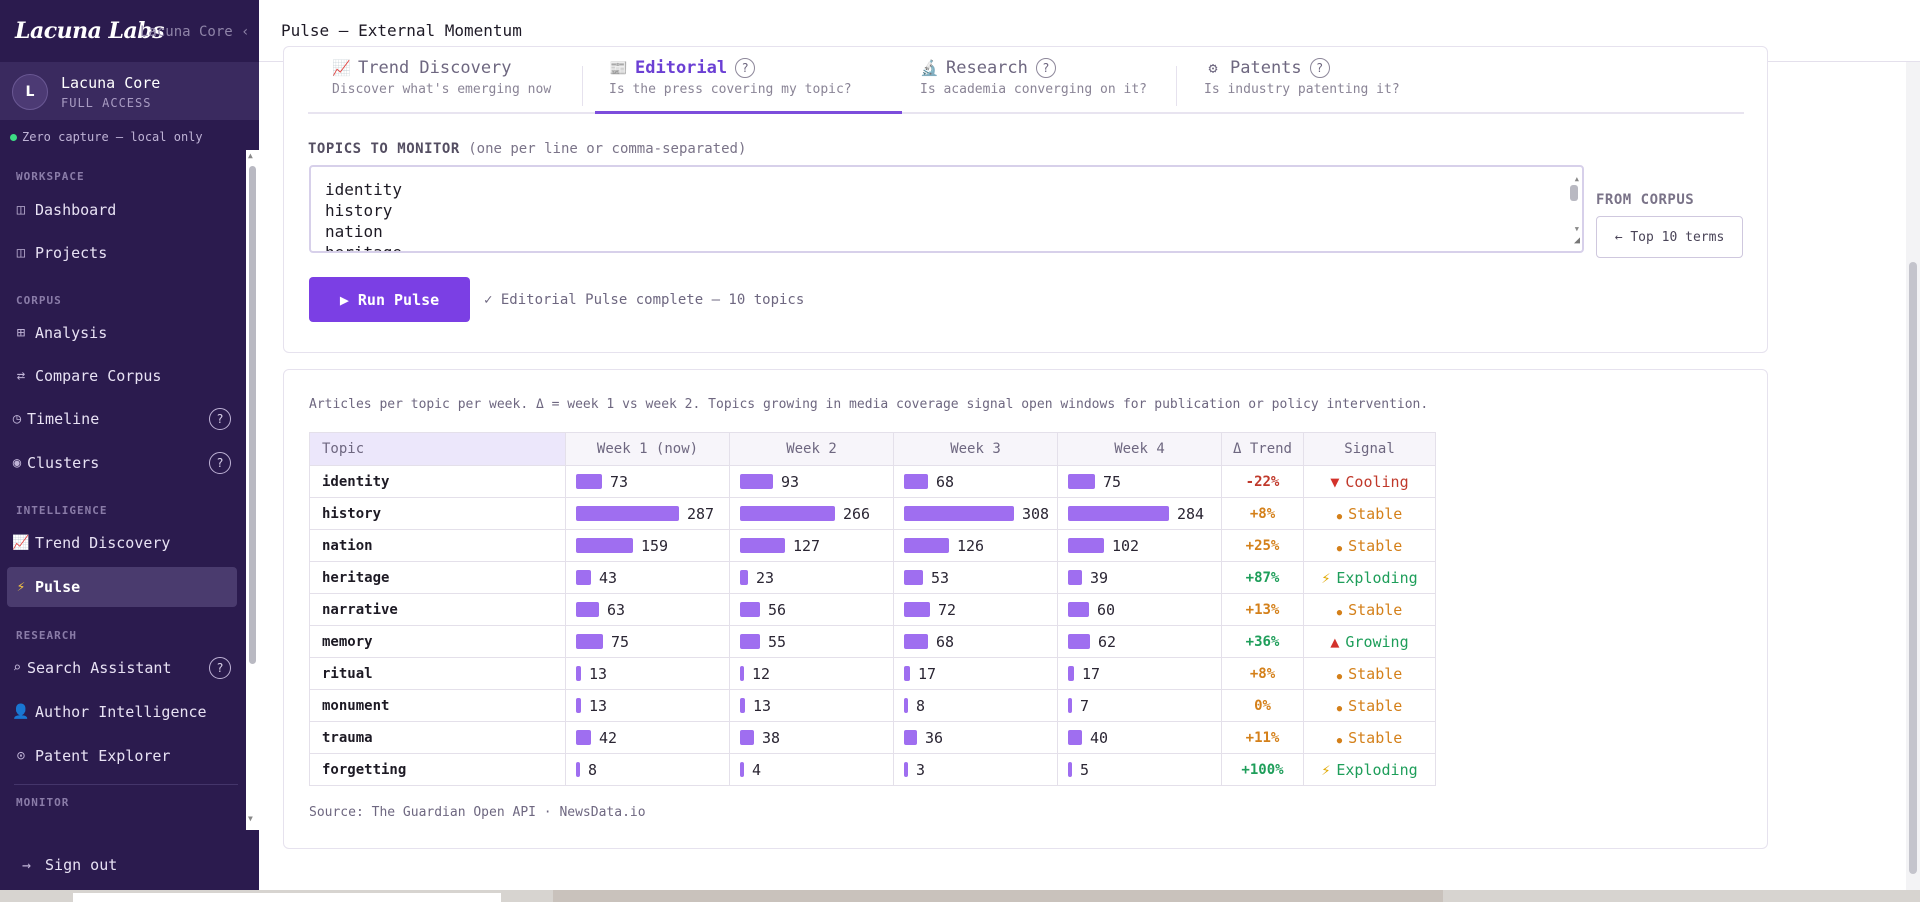 The height and width of the screenshot is (902, 1920). What do you see at coordinates (103, 543) in the screenshot?
I see `sidebar-item-label: Trend Discovery` at bounding box center [103, 543].